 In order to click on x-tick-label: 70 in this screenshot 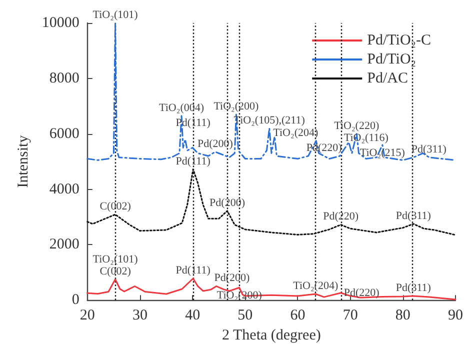, I will do `click(350, 316)`.